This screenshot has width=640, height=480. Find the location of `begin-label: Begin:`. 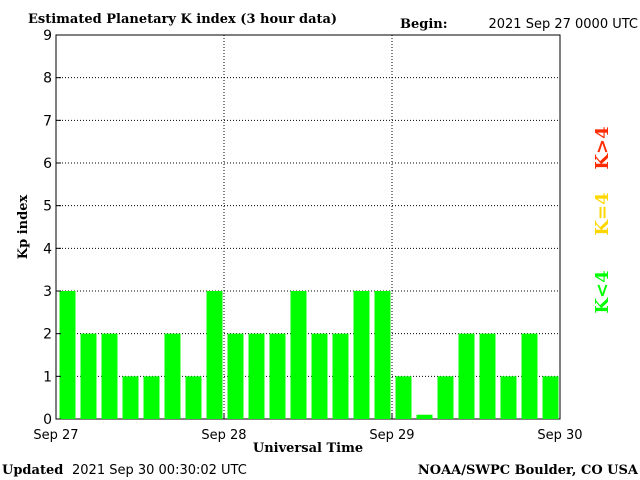

begin-label: Begin: is located at coordinates (424, 24).